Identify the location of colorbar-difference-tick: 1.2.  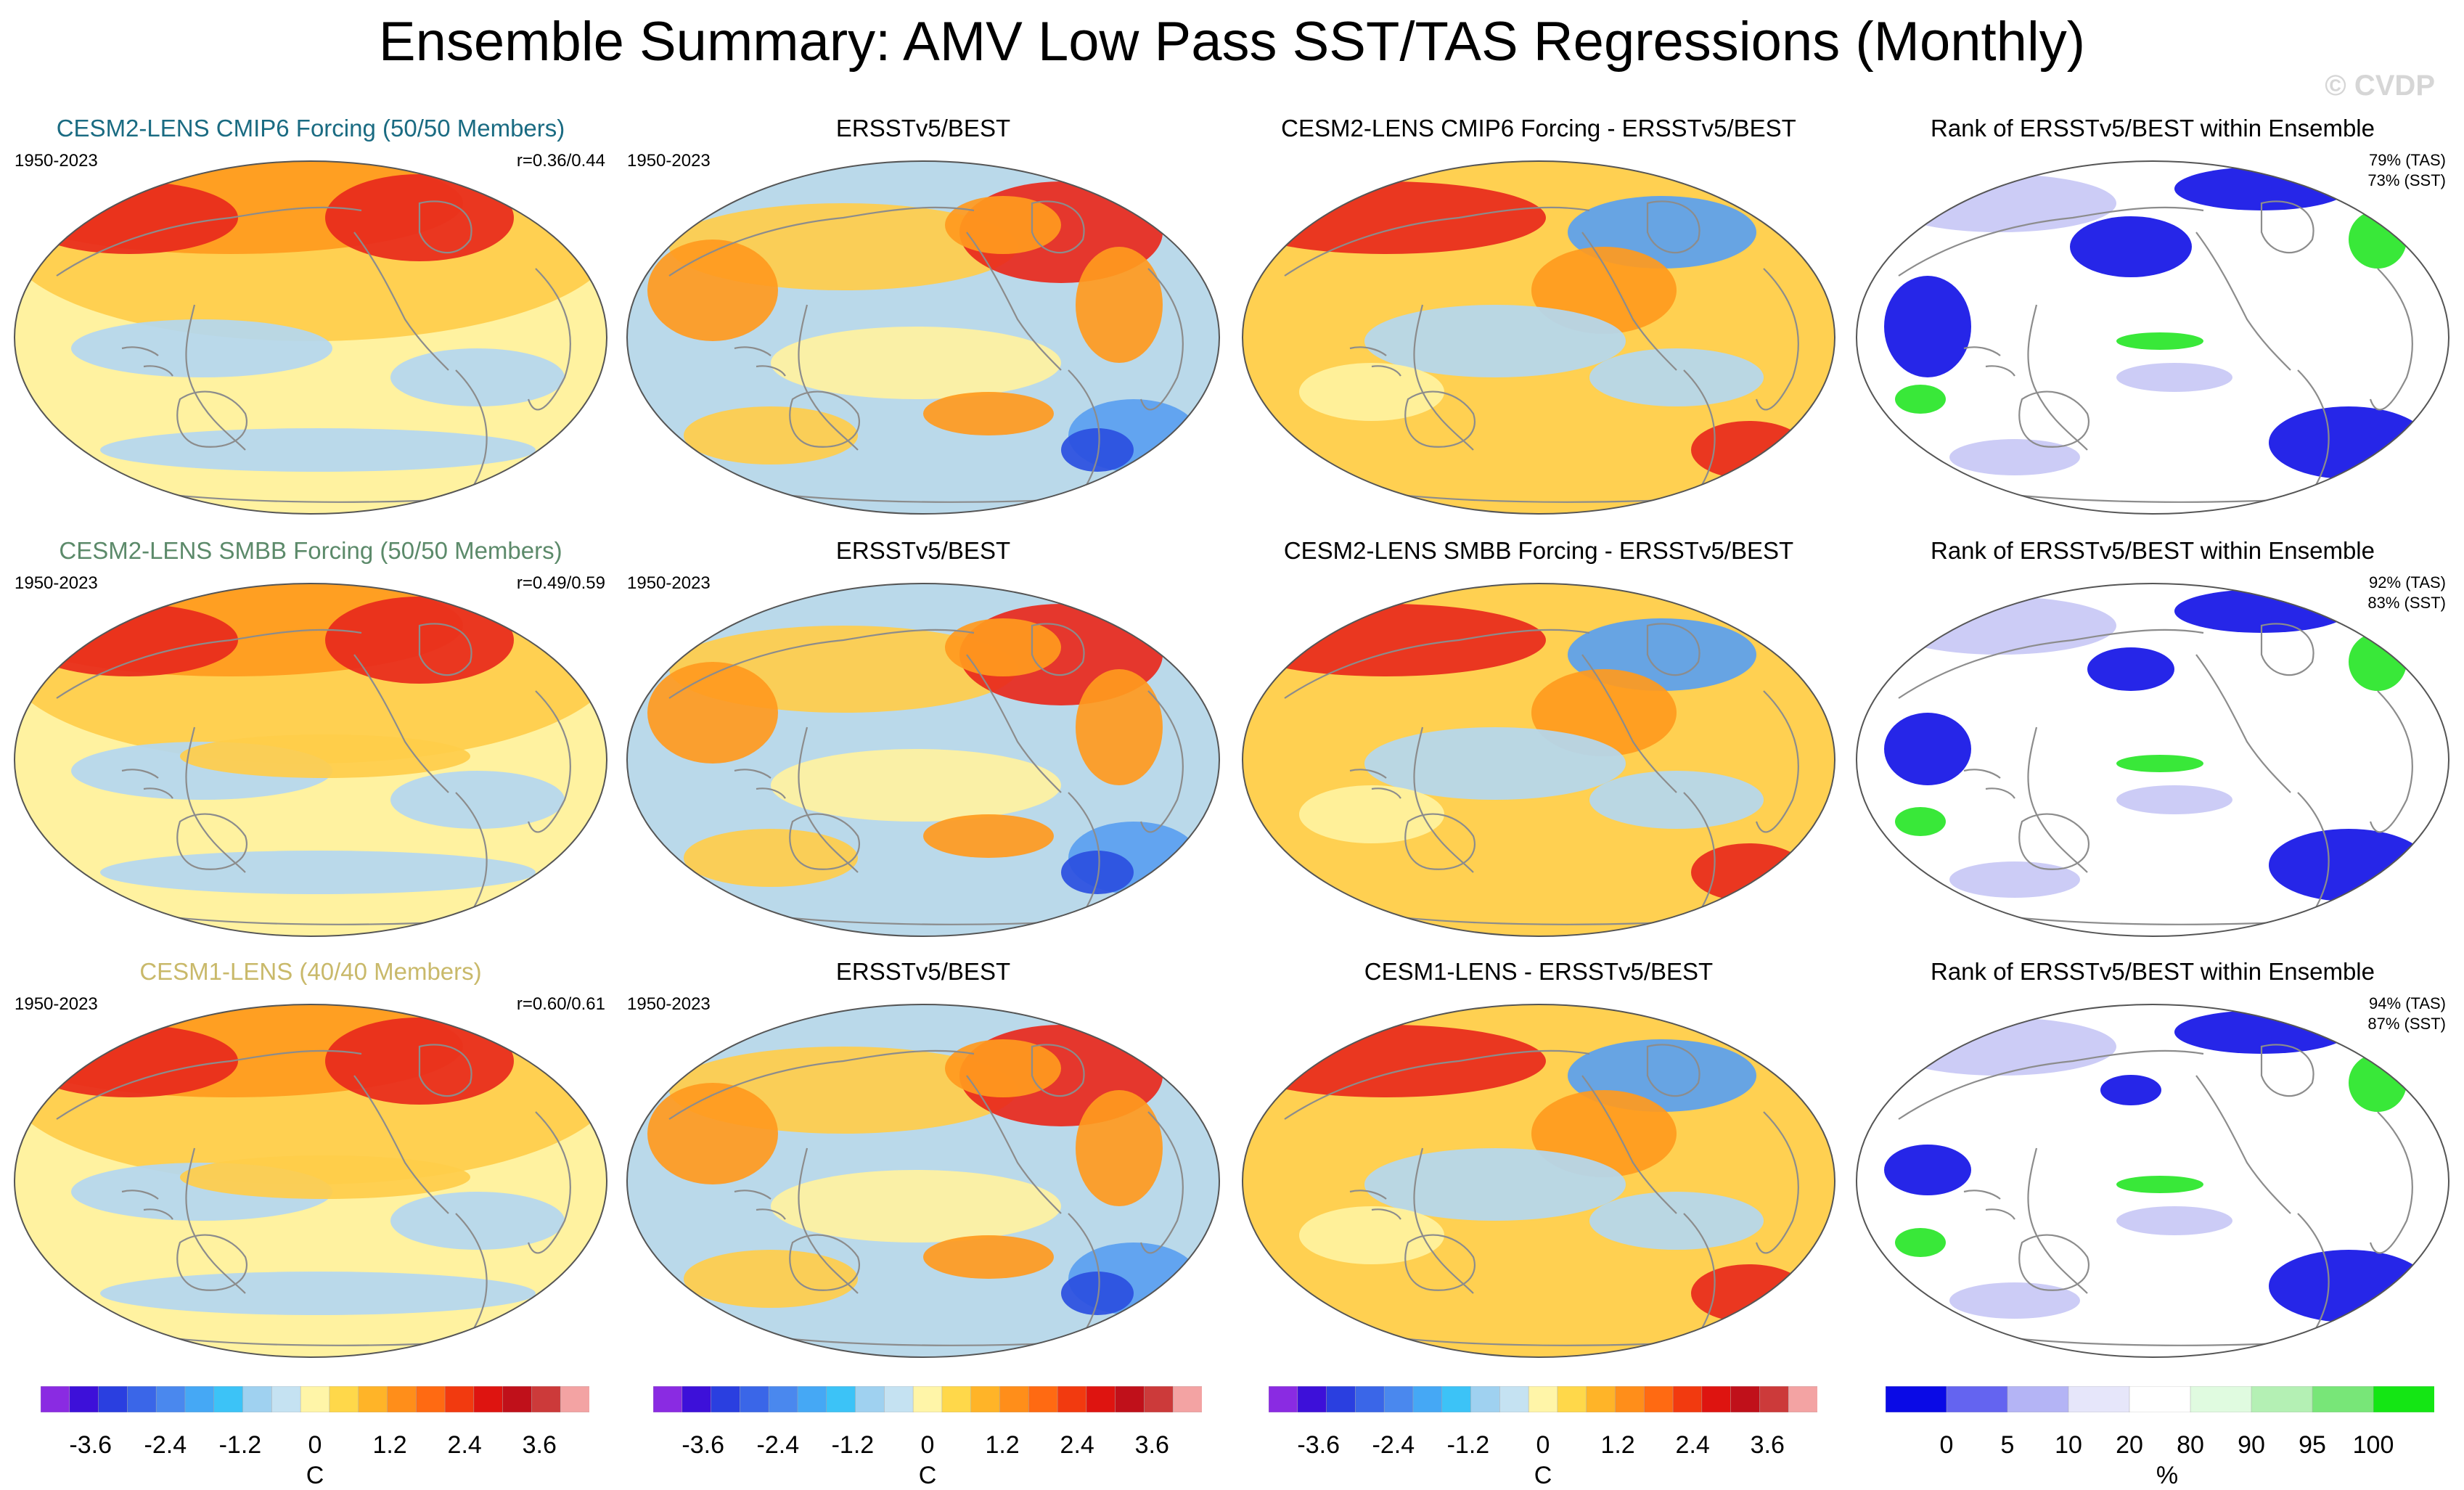
(1617, 1445).